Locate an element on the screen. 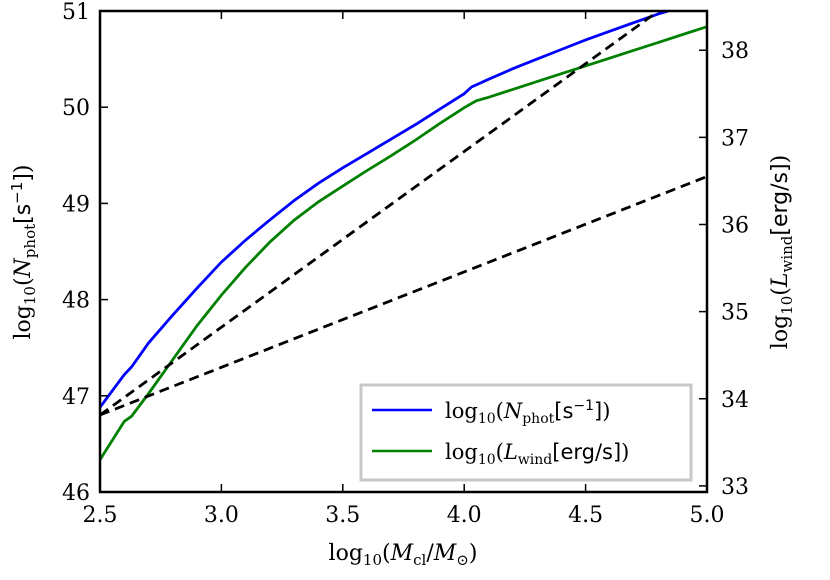 The height and width of the screenshot is (580, 830). y-right-tick-label: 38 is located at coordinates (735, 51).